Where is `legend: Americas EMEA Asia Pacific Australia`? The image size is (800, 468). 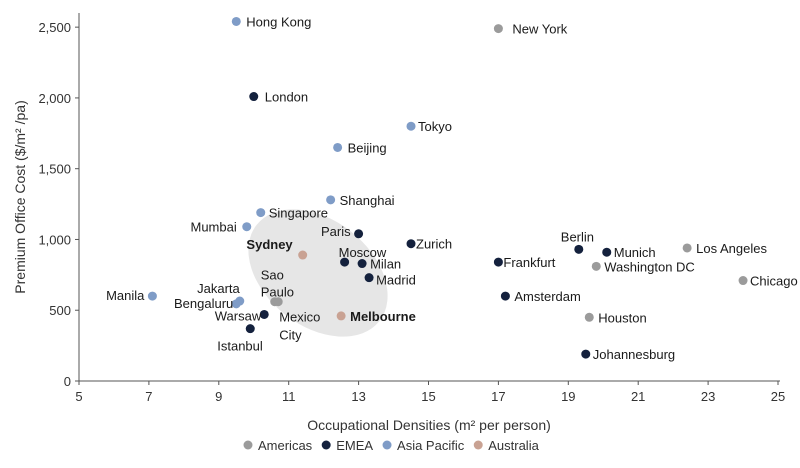
legend: Americas EMEA Asia Pacific Australia is located at coordinates (391, 445).